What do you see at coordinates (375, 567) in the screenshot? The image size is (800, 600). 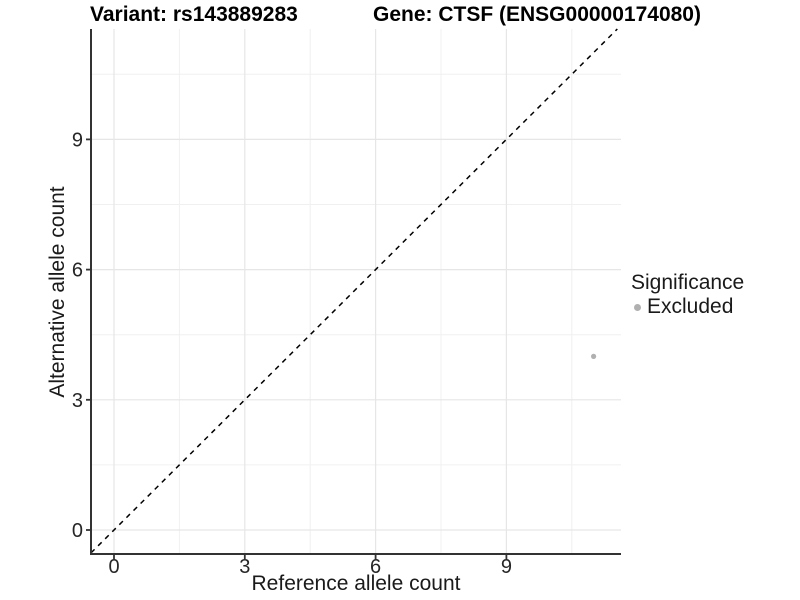 I see `x-tick-label: 6` at bounding box center [375, 567].